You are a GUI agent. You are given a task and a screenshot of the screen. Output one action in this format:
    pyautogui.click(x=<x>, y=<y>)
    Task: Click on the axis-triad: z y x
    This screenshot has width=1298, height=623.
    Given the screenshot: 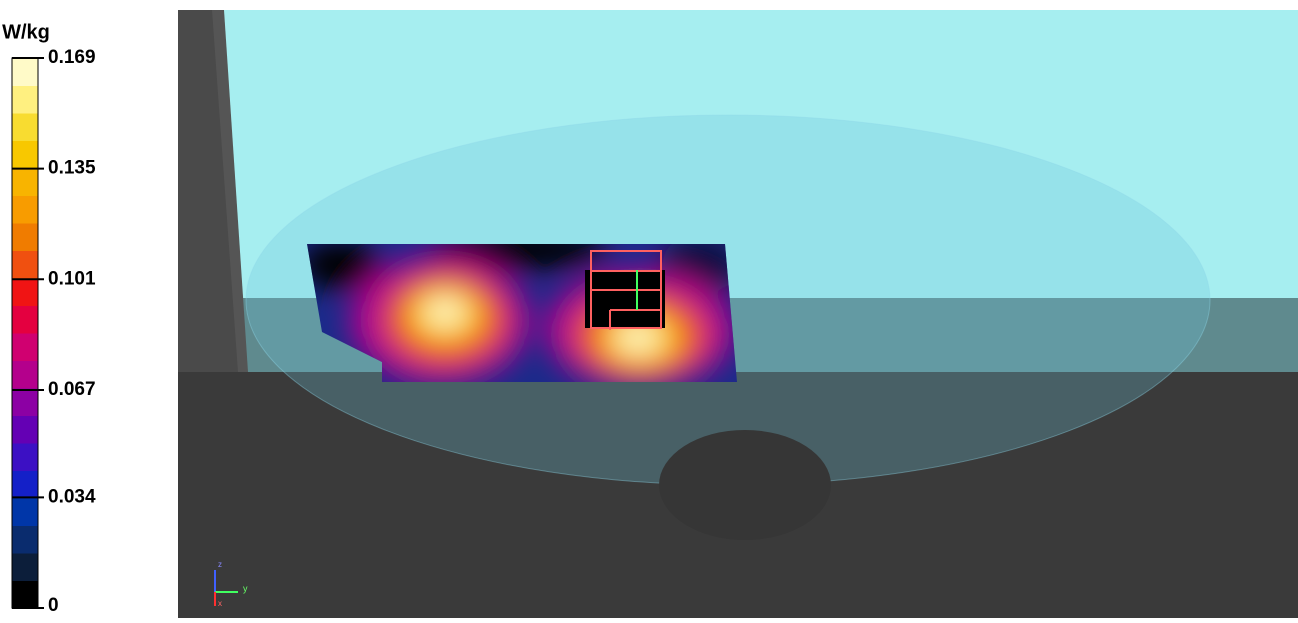 What is the action you would take?
    pyautogui.click(x=231, y=584)
    